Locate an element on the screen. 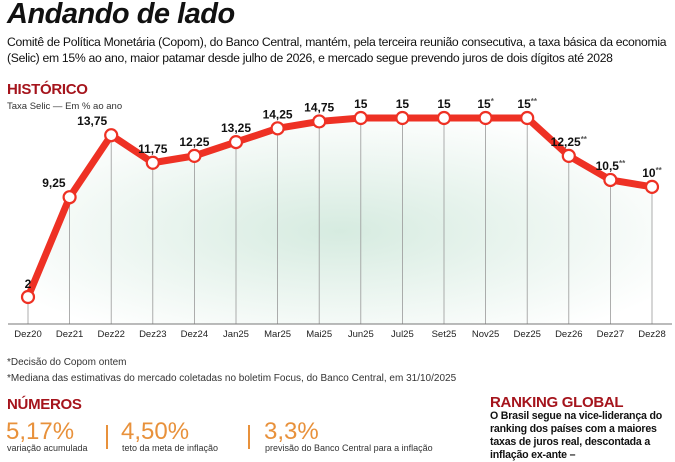  x-tick-label: Set25 is located at coordinates (444, 334).